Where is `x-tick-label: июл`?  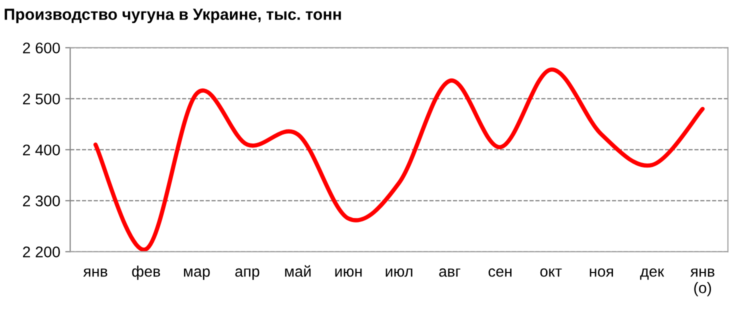 x-tick-label: июл is located at coordinates (399, 272).